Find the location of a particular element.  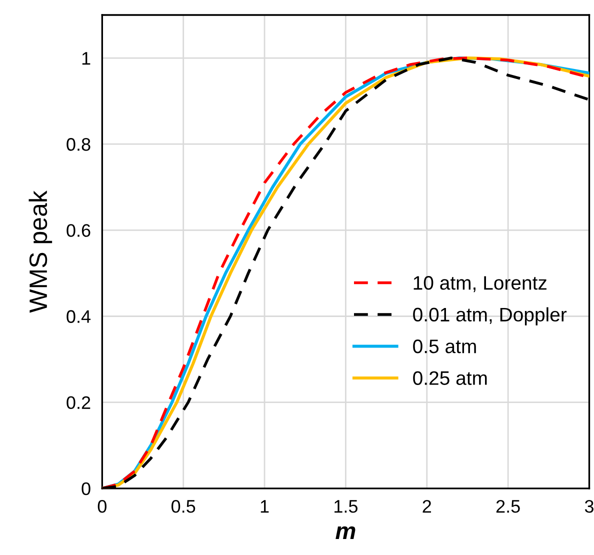

y-tick-label: 0.2 is located at coordinates (78, 403).